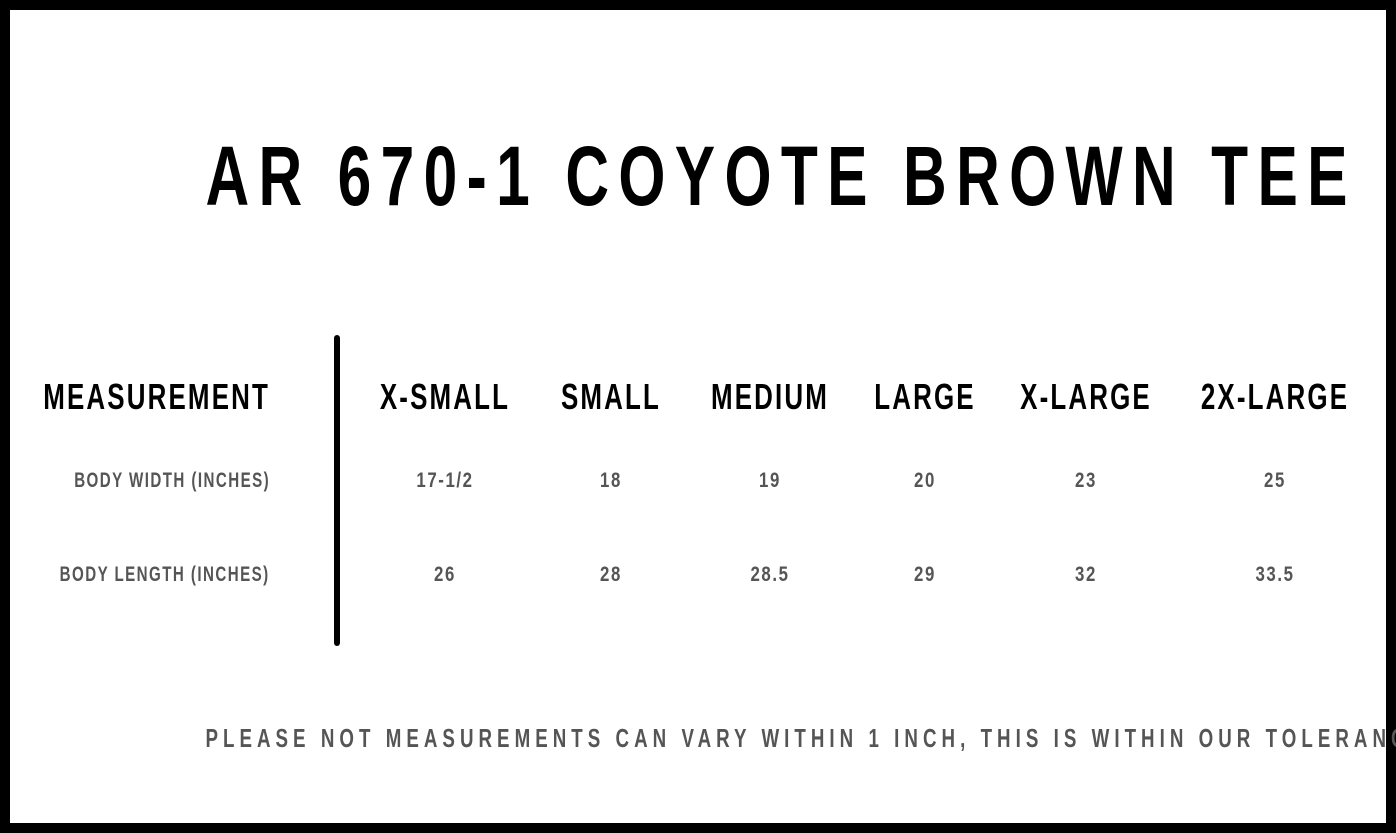 Image resolution: width=1396 pixels, height=833 pixels. What do you see at coordinates (165, 574) in the screenshot?
I see `row-label: BODY LENGTH (INCHES)` at bounding box center [165, 574].